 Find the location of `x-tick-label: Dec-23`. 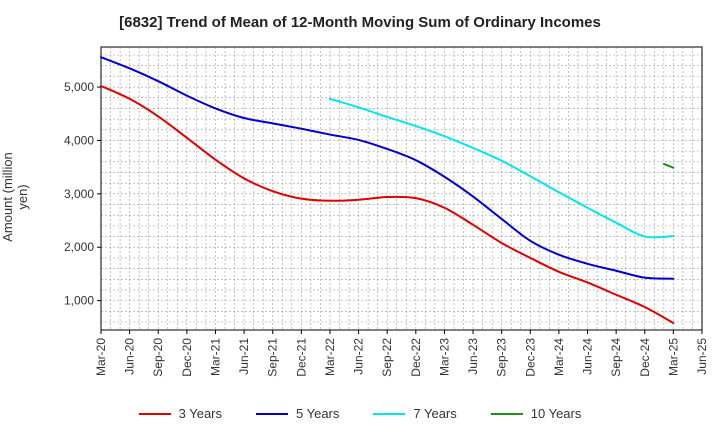

x-tick-label: Dec-23 is located at coordinates (530, 357).